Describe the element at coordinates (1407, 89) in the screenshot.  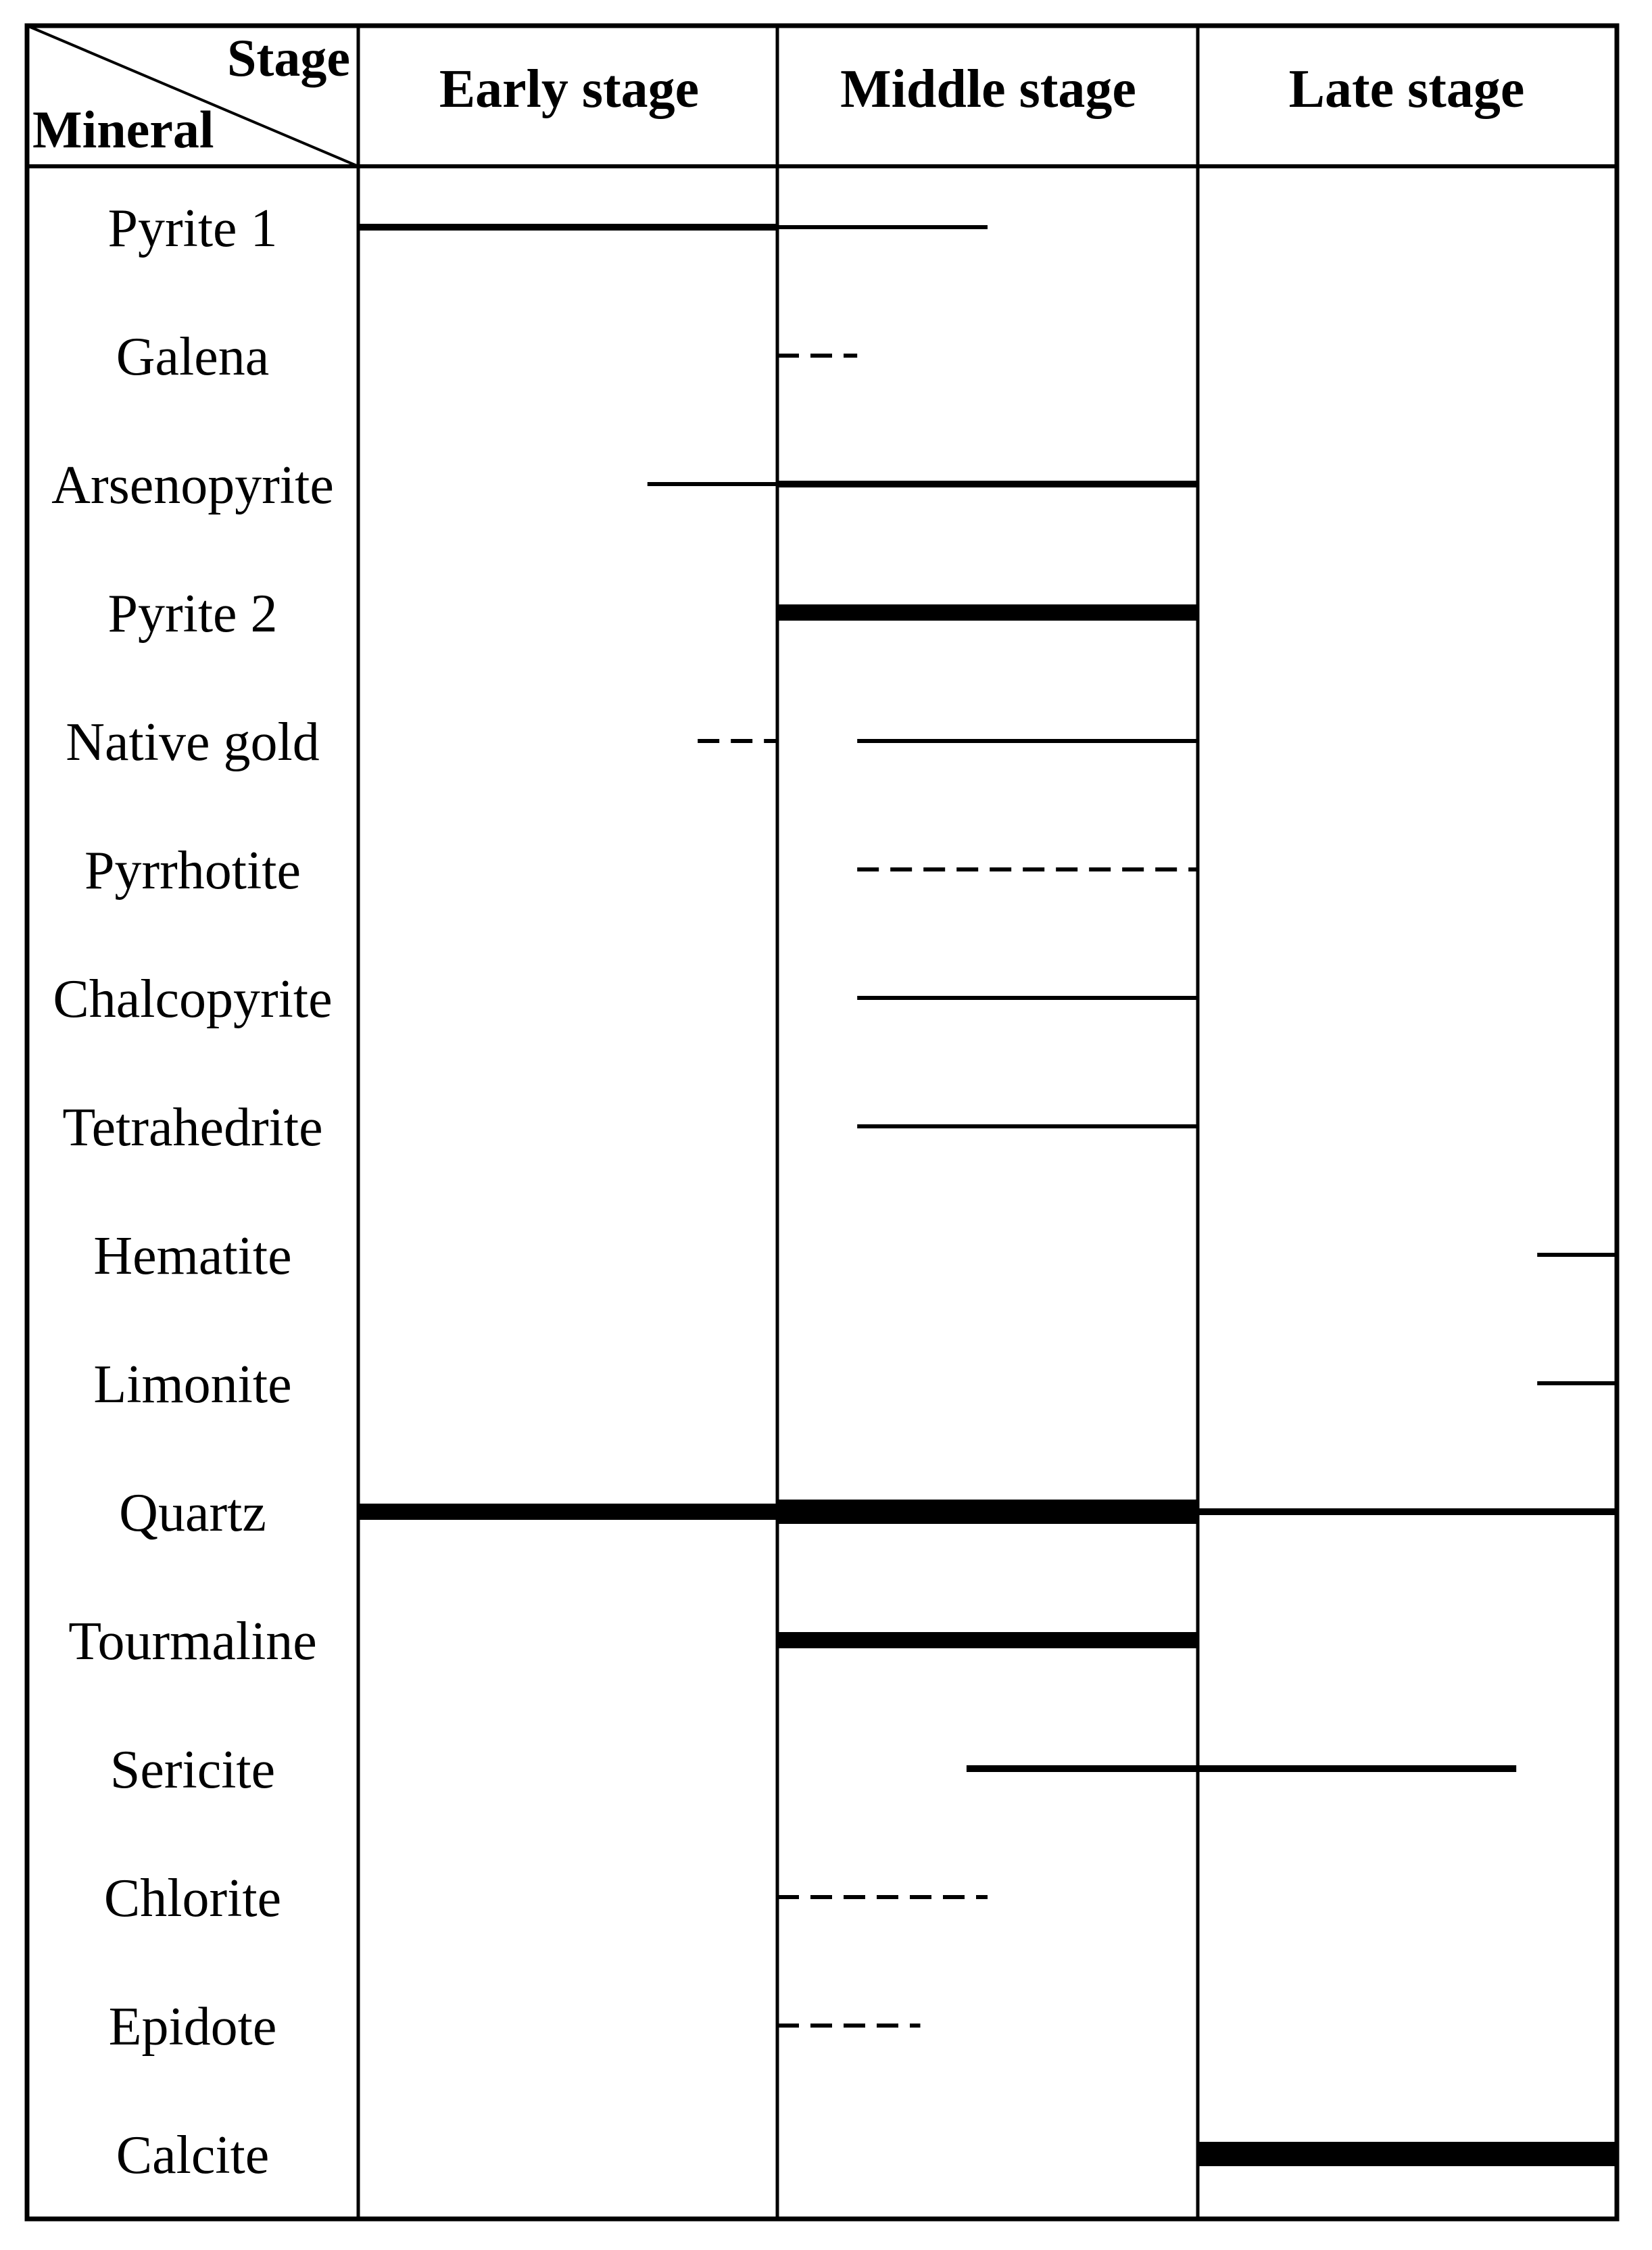
I see `stage-header-late: Late stage` at that location.